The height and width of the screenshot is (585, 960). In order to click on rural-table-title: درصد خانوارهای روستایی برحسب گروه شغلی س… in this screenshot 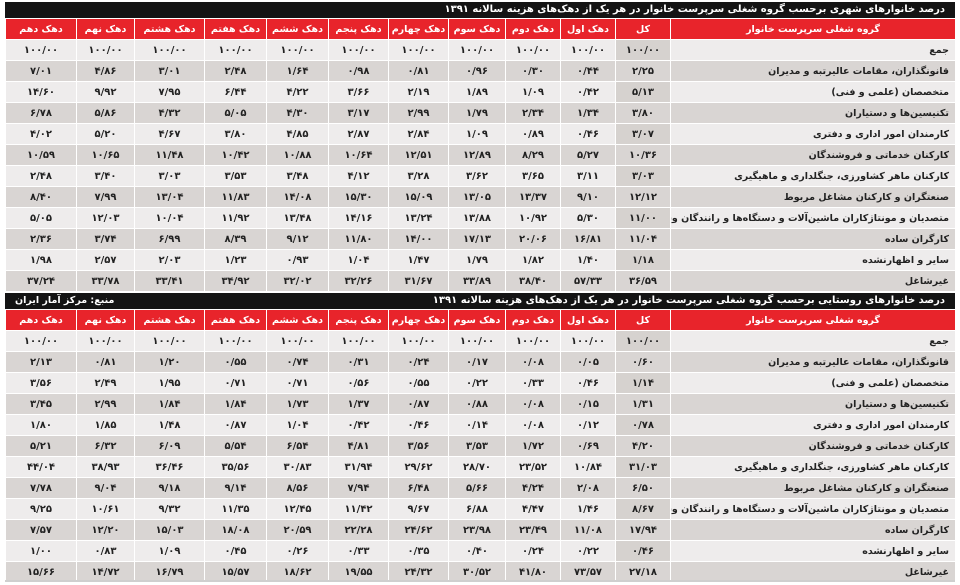, I will do `click(688, 300)`.